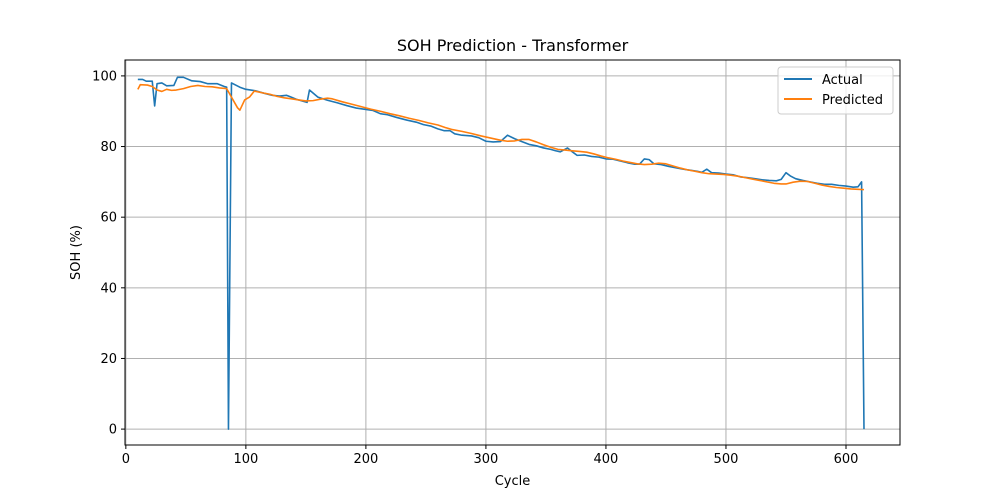  I want to click on x-axis-label: Cycle, so click(513, 481).